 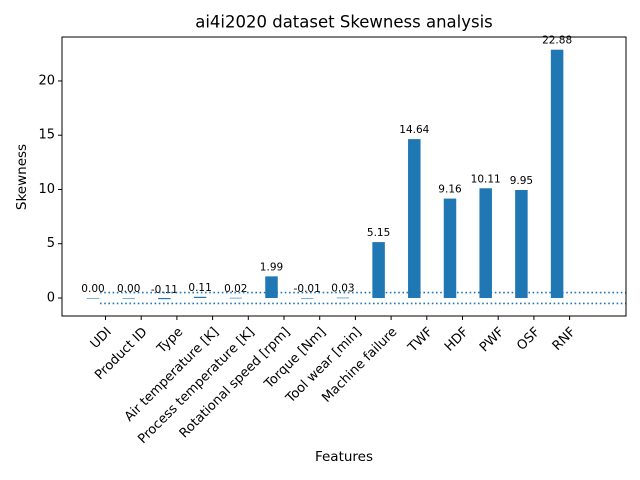 What do you see at coordinates (344, 457) in the screenshot?
I see `x-axis-label: Features` at bounding box center [344, 457].